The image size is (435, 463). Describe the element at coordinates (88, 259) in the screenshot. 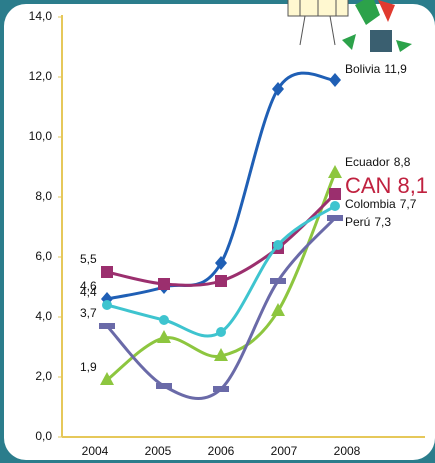

I see `value-label: 5,5` at that location.